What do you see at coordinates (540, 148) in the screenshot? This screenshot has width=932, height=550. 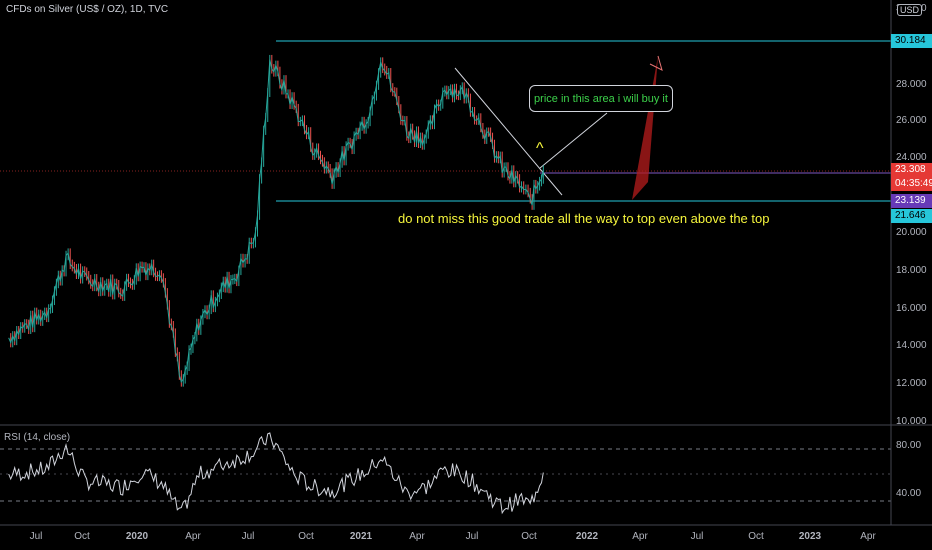 I see `caret-annotation: ^` at bounding box center [540, 148].